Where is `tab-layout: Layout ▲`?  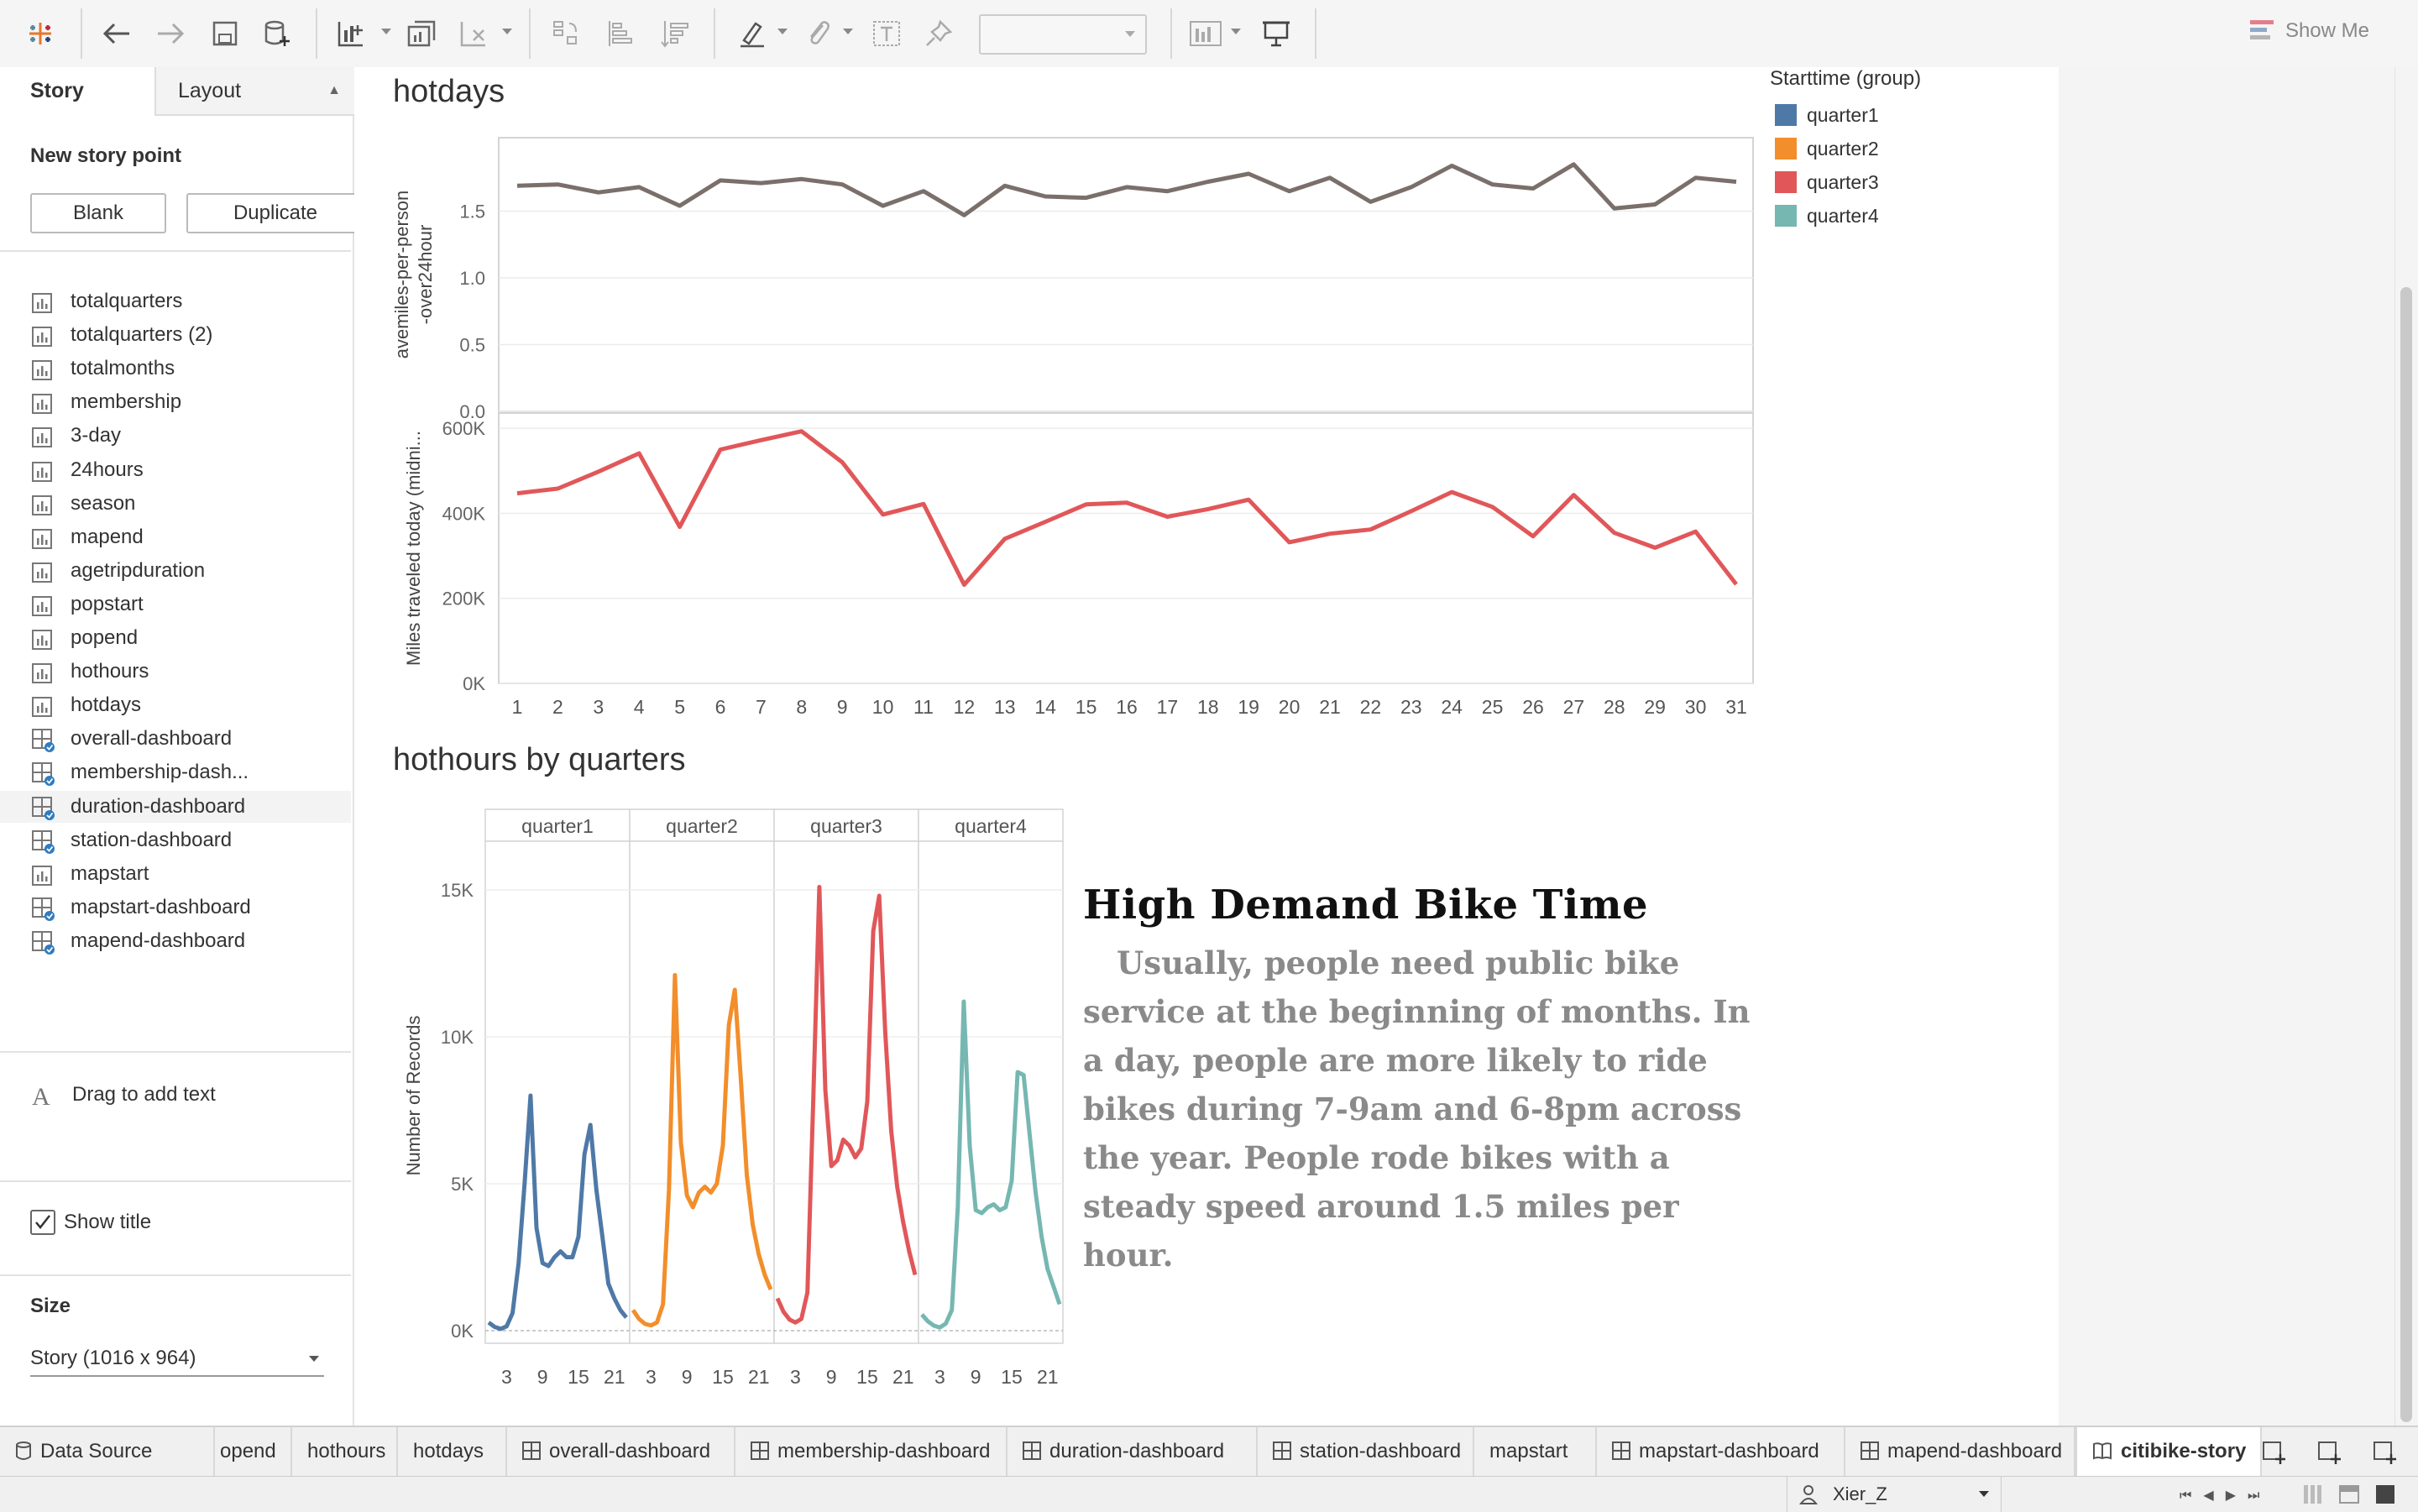 tab-layout: Layout ▲ is located at coordinates (254, 91).